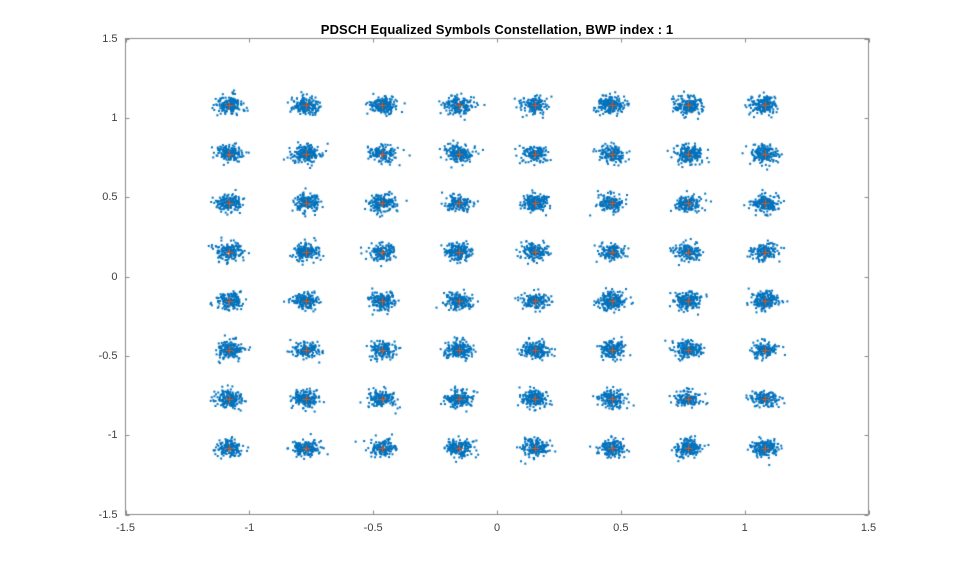  Describe the element at coordinates (744, 527) in the screenshot. I see `x-tick-label: 1` at that location.